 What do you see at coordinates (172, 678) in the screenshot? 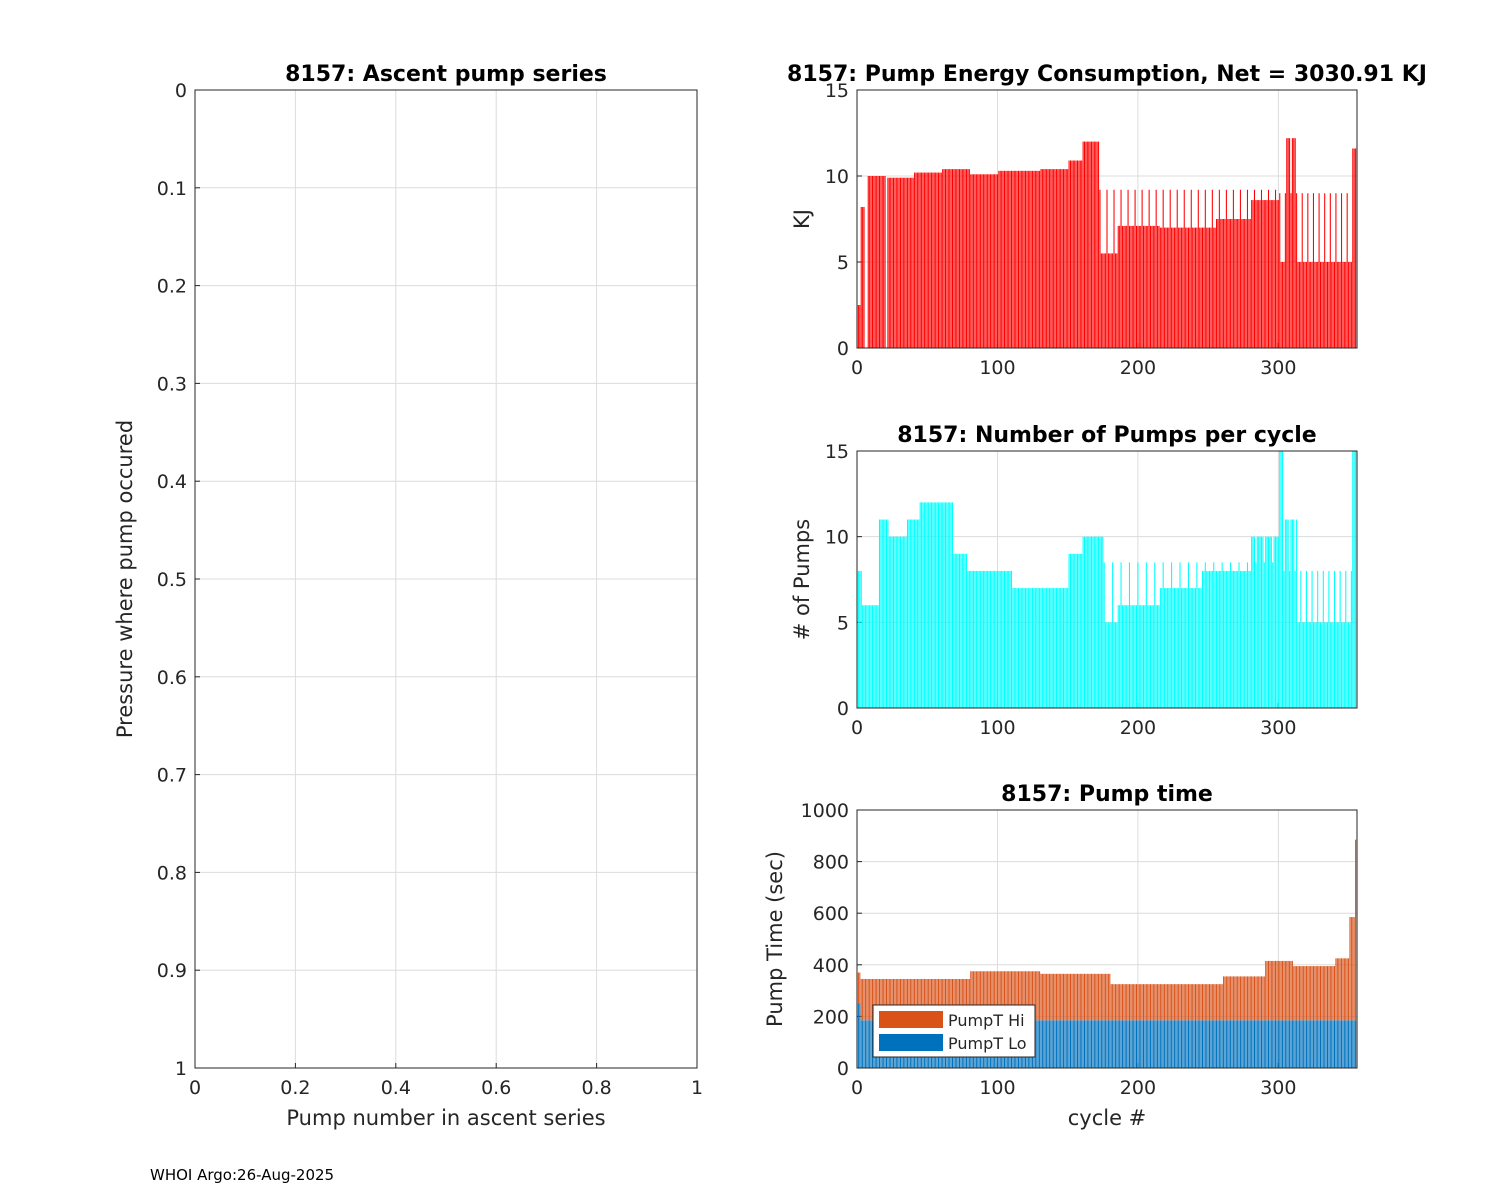
I see `y-tick-label: 0.6` at bounding box center [172, 678].